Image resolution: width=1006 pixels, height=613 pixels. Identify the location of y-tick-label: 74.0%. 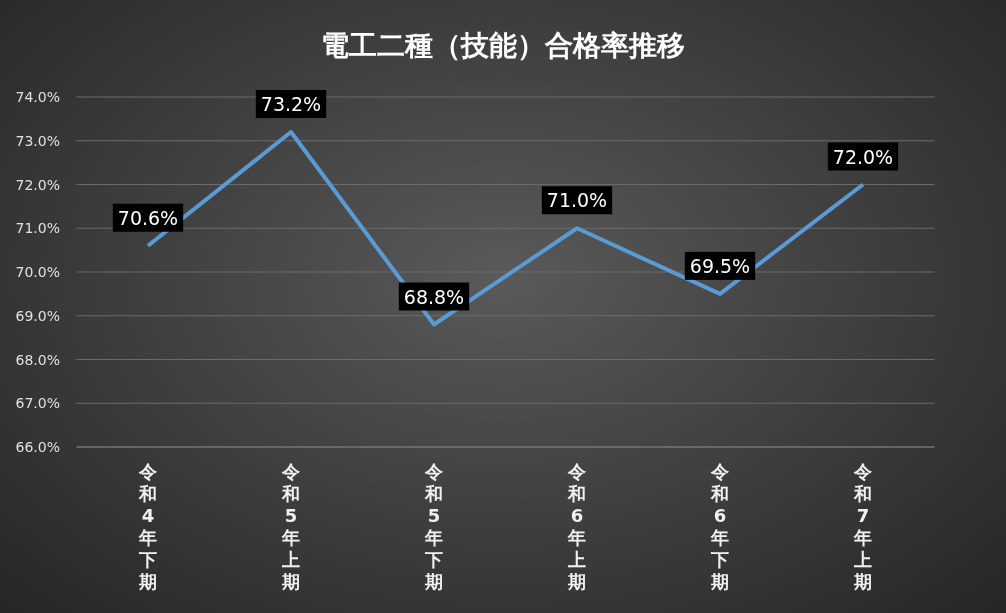
(37, 97).